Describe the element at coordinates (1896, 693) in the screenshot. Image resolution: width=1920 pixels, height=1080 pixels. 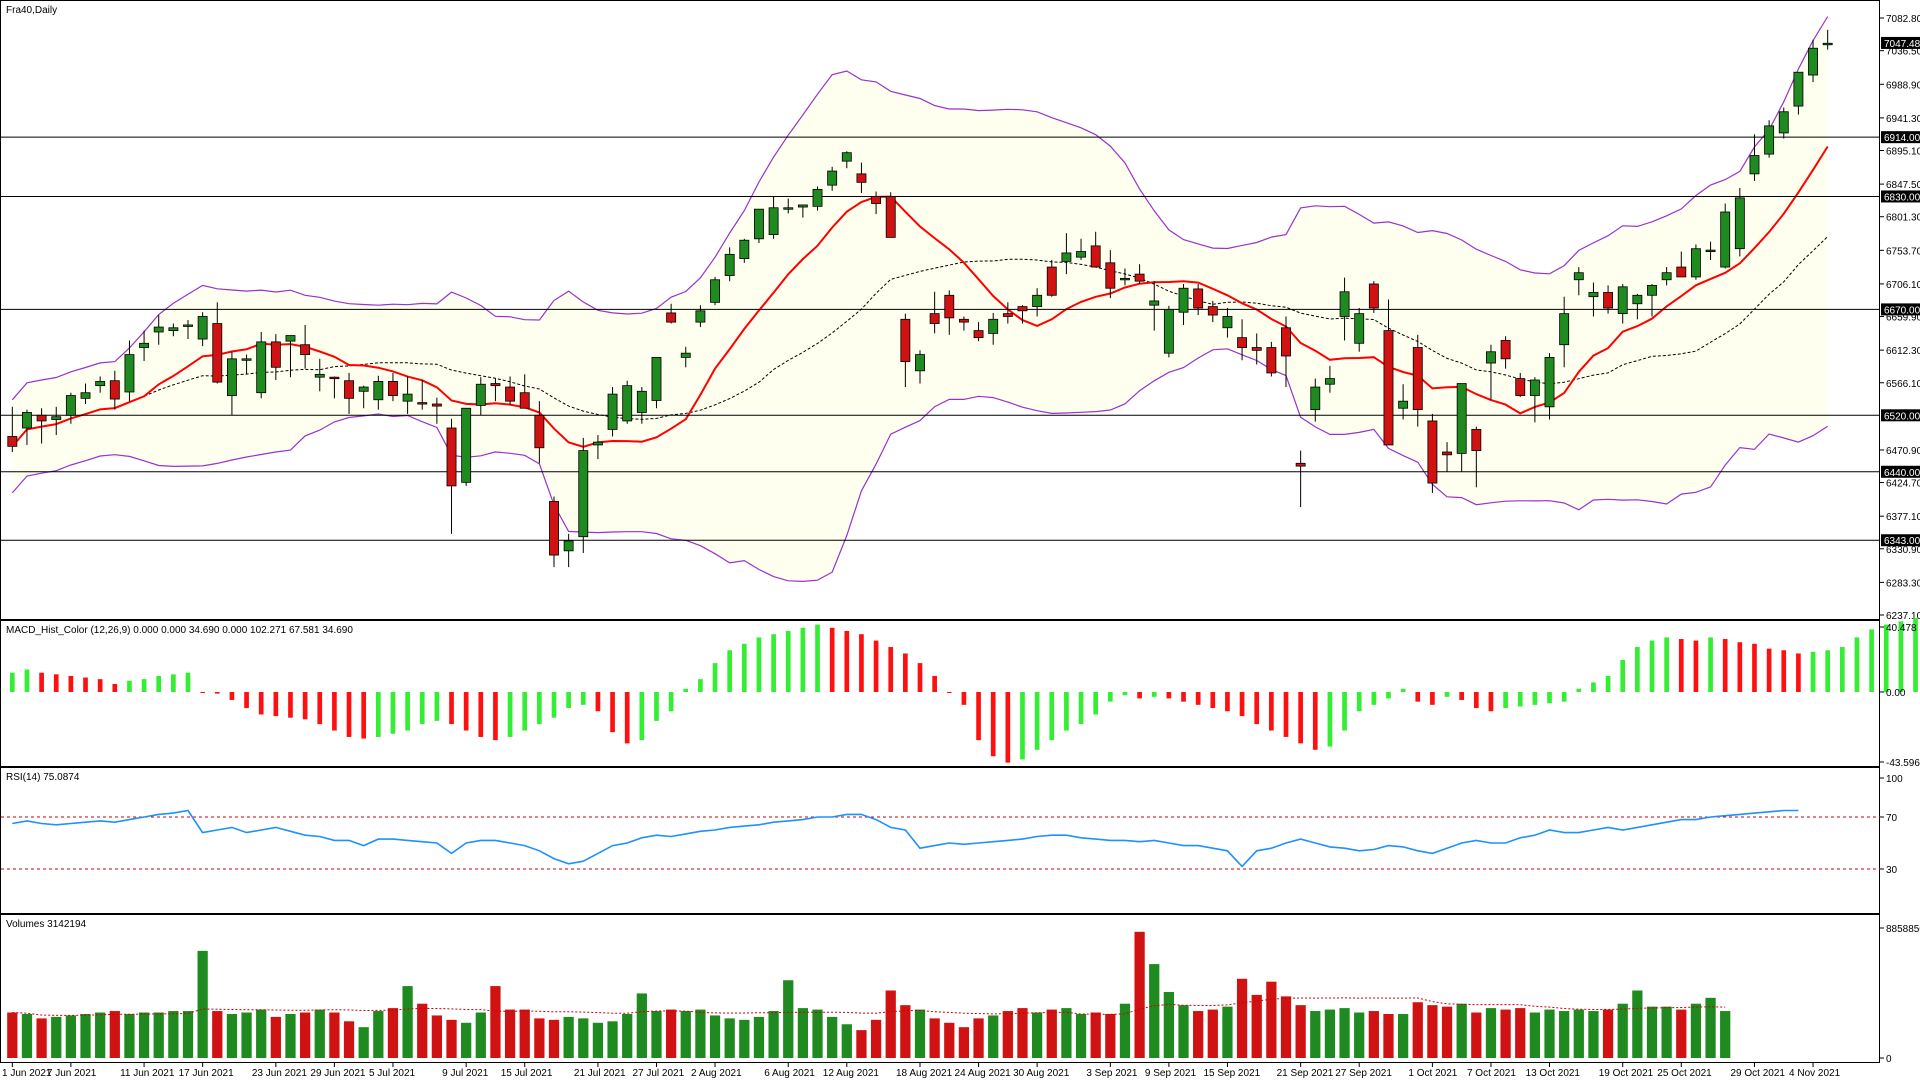
I see `macd-axis-label: 0.00` at that location.